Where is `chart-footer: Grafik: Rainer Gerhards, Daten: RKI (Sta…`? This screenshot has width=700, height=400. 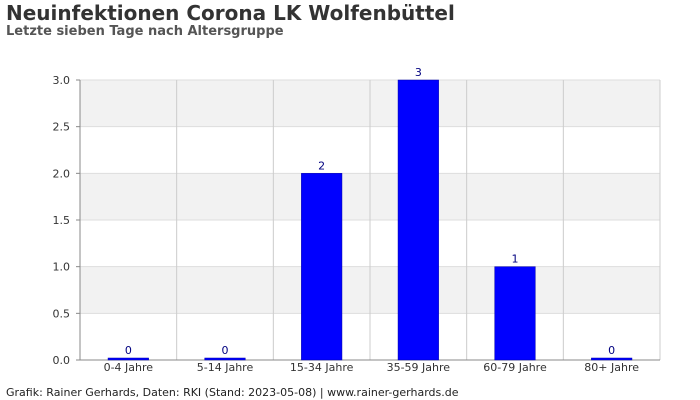
chart-footer: Grafik: Rainer Gerhards, Daten: RKI (Sta… is located at coordinates (232, 392).